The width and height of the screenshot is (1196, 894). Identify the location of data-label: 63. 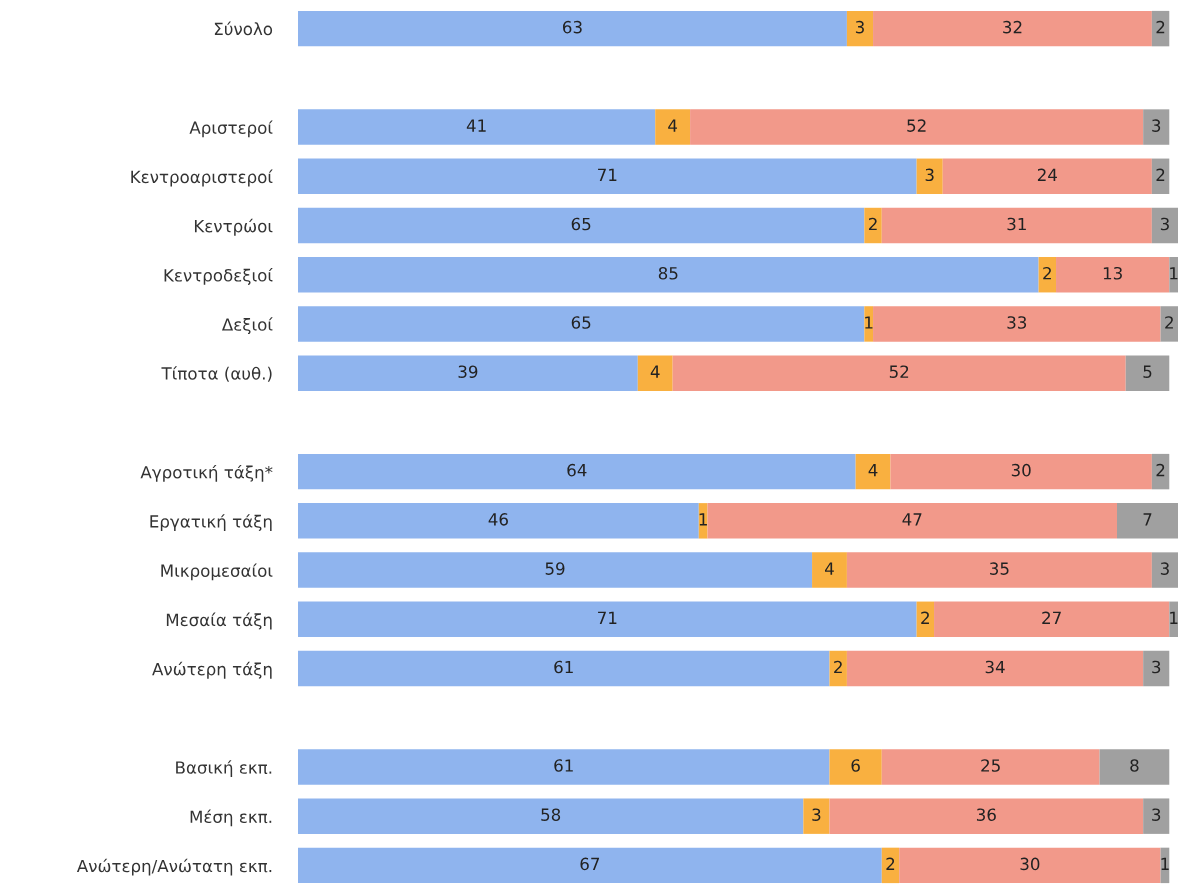
(572, 27).